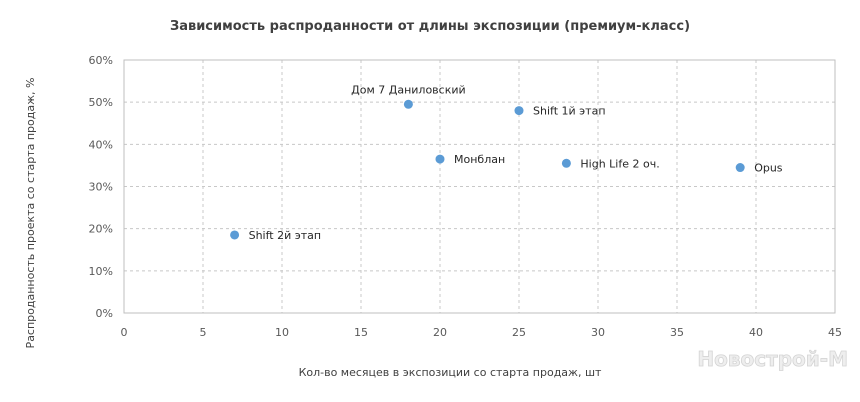 The image size is (860, 402). I want to click on y-axis: 0% 10% 20% 30% 40% 50% 60%, so click(101, 187).